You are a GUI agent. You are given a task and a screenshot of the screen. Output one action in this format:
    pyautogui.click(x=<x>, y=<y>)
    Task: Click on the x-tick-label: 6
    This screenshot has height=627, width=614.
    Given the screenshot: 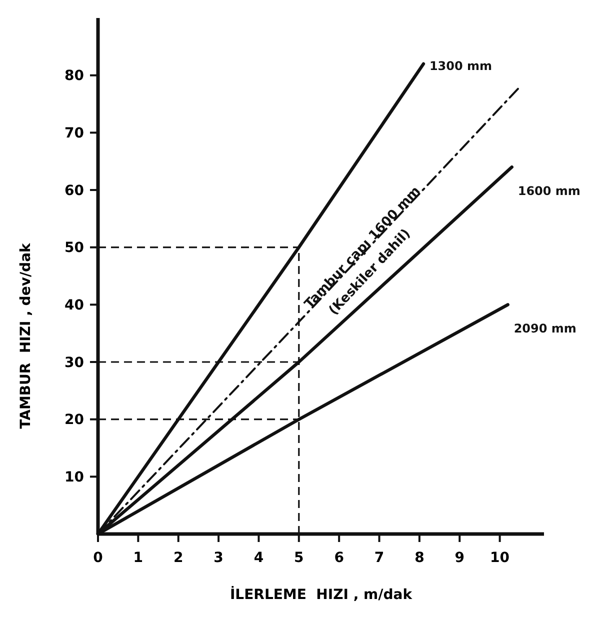 What is the action you would take?
    pyautogui.click(x=339, y=558)
    